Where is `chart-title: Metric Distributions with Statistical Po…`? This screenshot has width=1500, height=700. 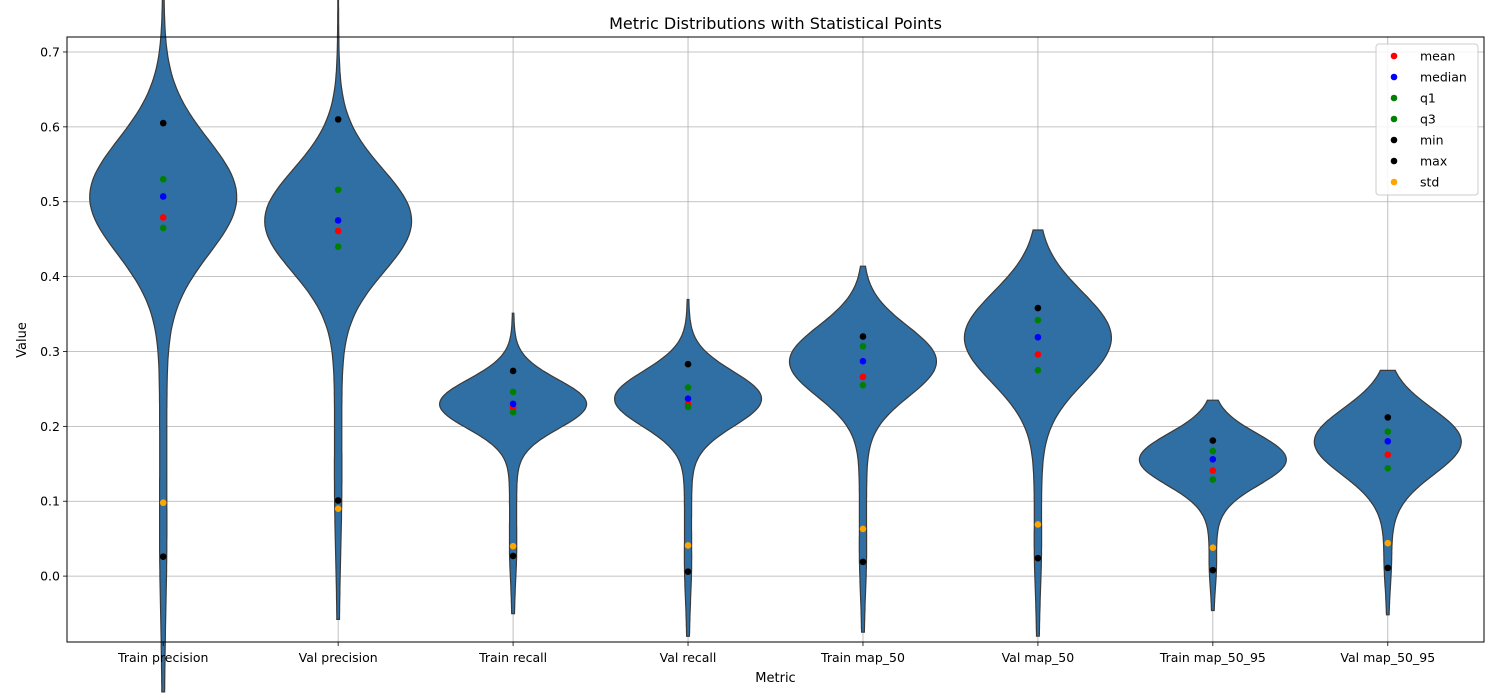
chart-title: Metric Distributions with Statistical Po… is located at coordinates (775, 23).